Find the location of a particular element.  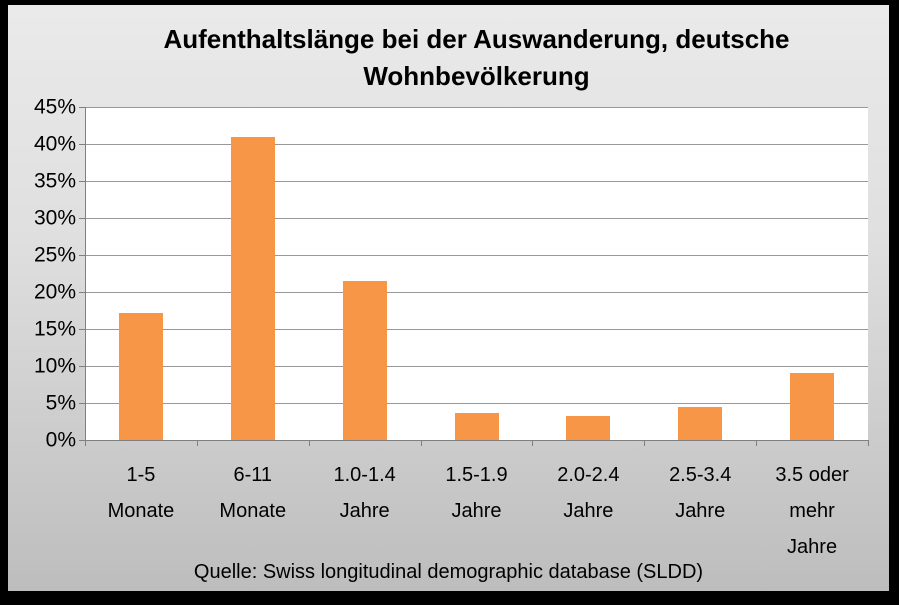

x-axis-label-6: 2.5-3.4 Jahre is located at coordinates (700, 493).